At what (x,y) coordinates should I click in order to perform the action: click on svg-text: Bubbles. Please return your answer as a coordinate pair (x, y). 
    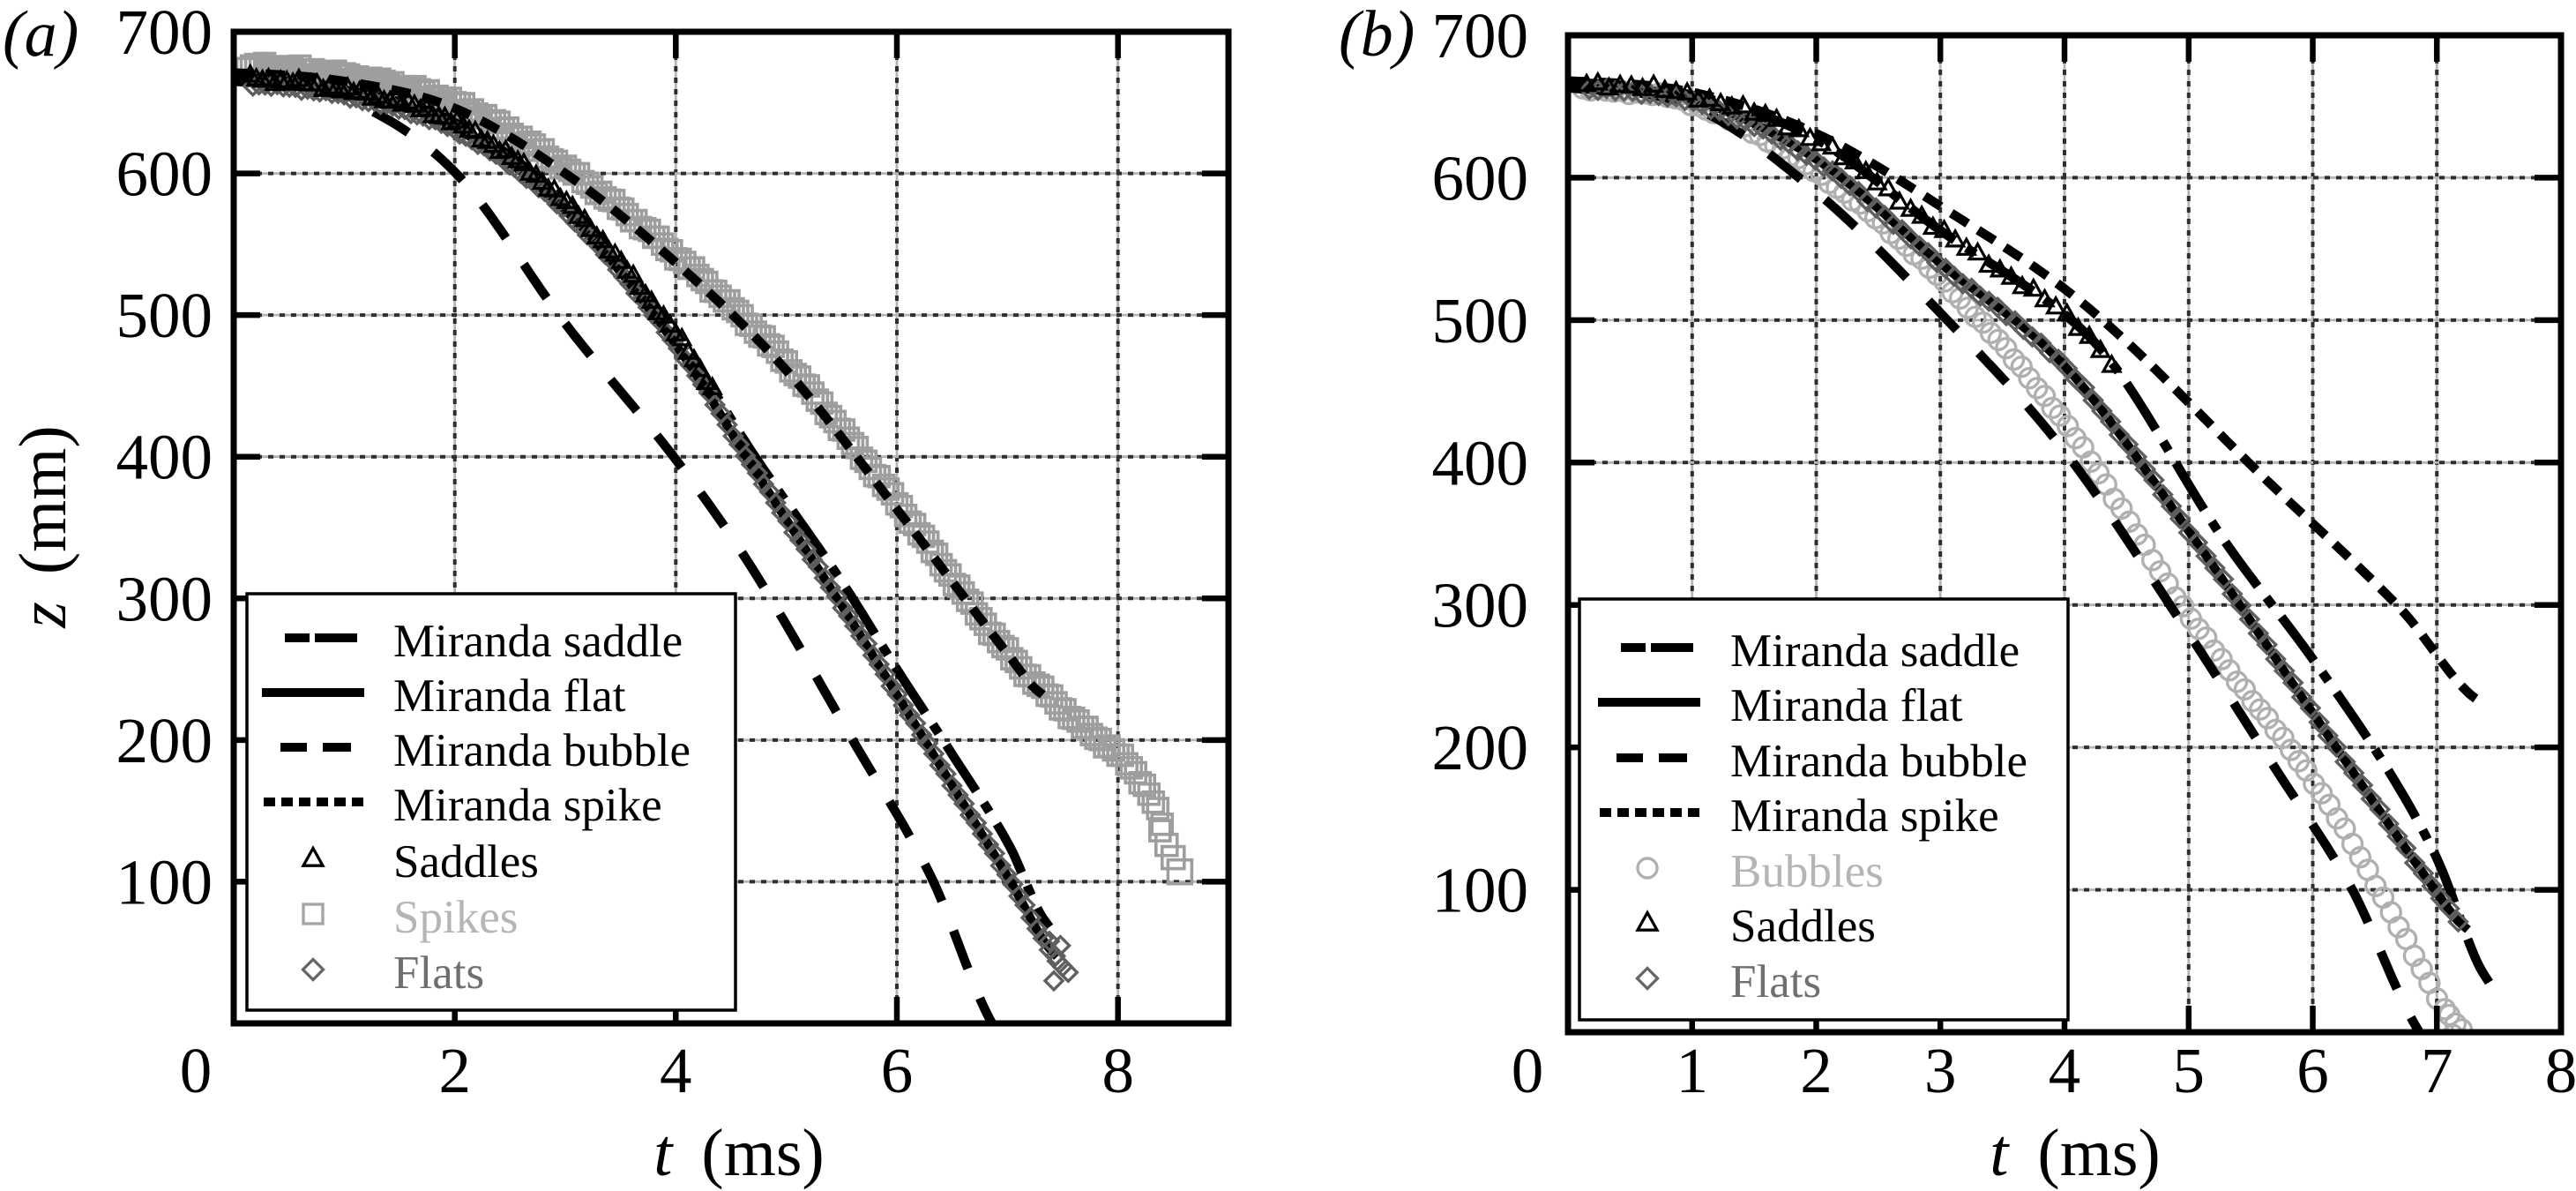
    Looking at the image, I should click on (1807, 871).